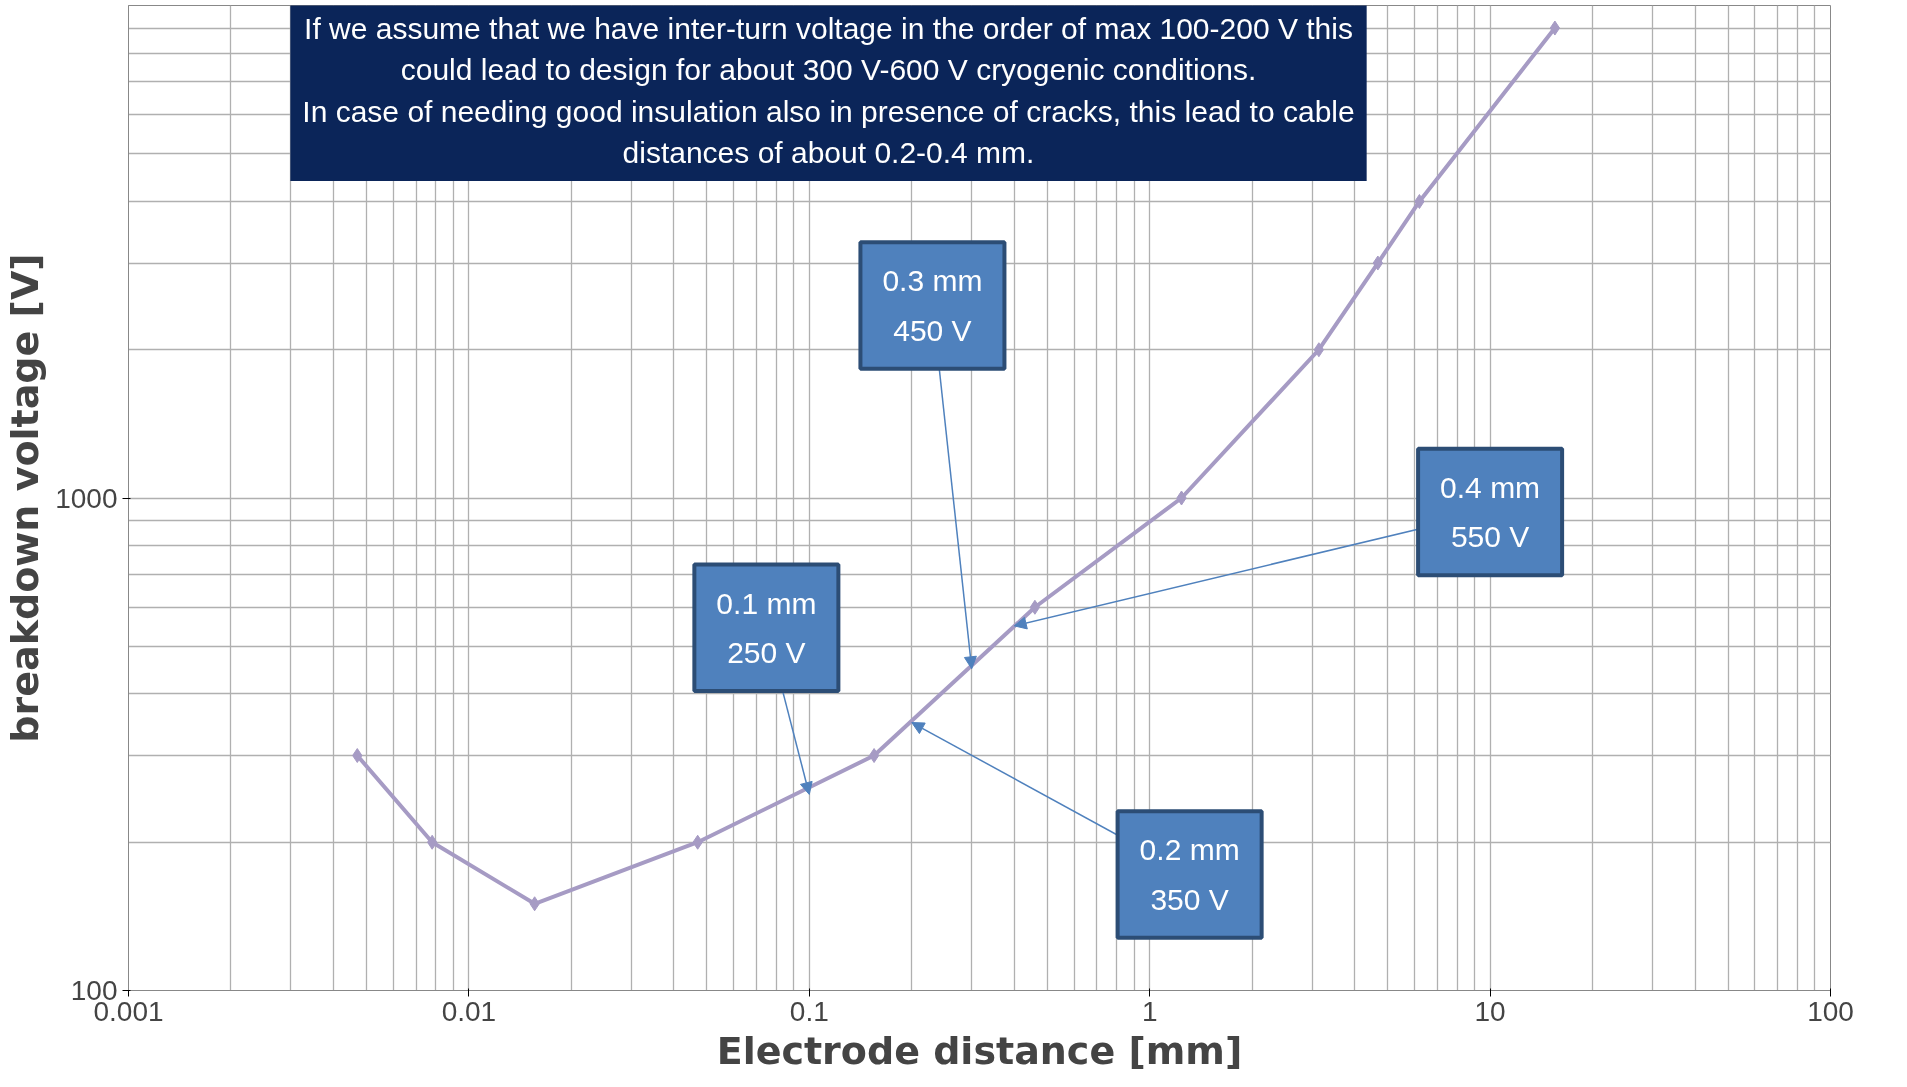 The height and width of the screenshot is (1087, 1907). Describe the element at coordinates (25, 498) in the screenshot. I see `y-axis-title: breakdown voltage [V]` at that location.